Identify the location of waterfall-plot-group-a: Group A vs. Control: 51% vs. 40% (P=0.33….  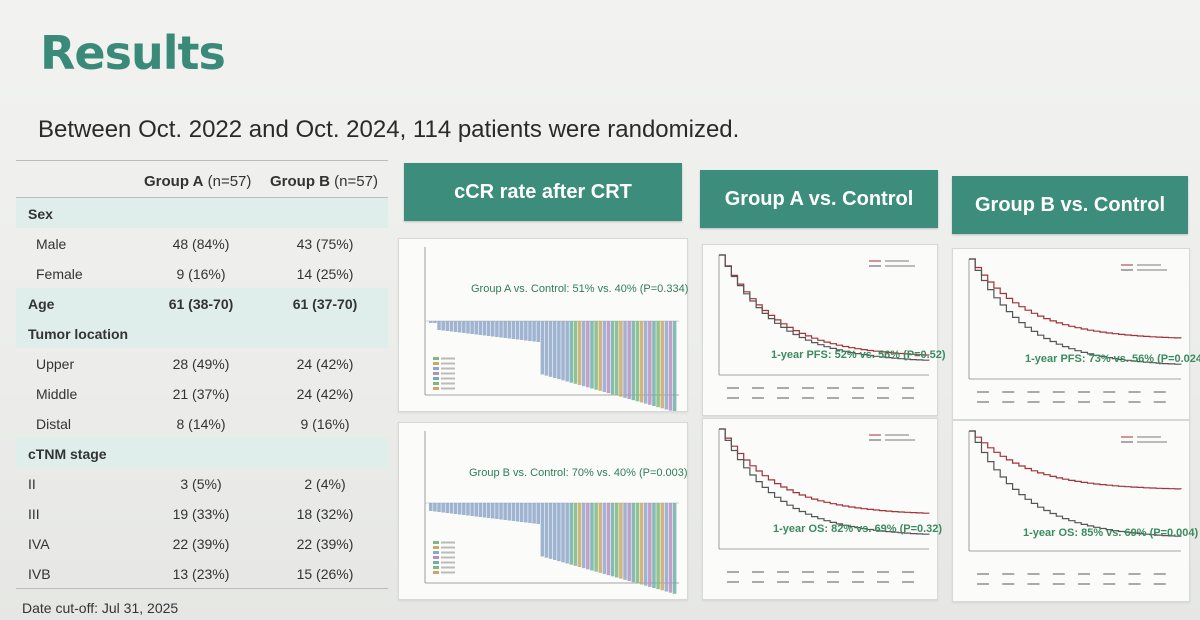
(543, 325).